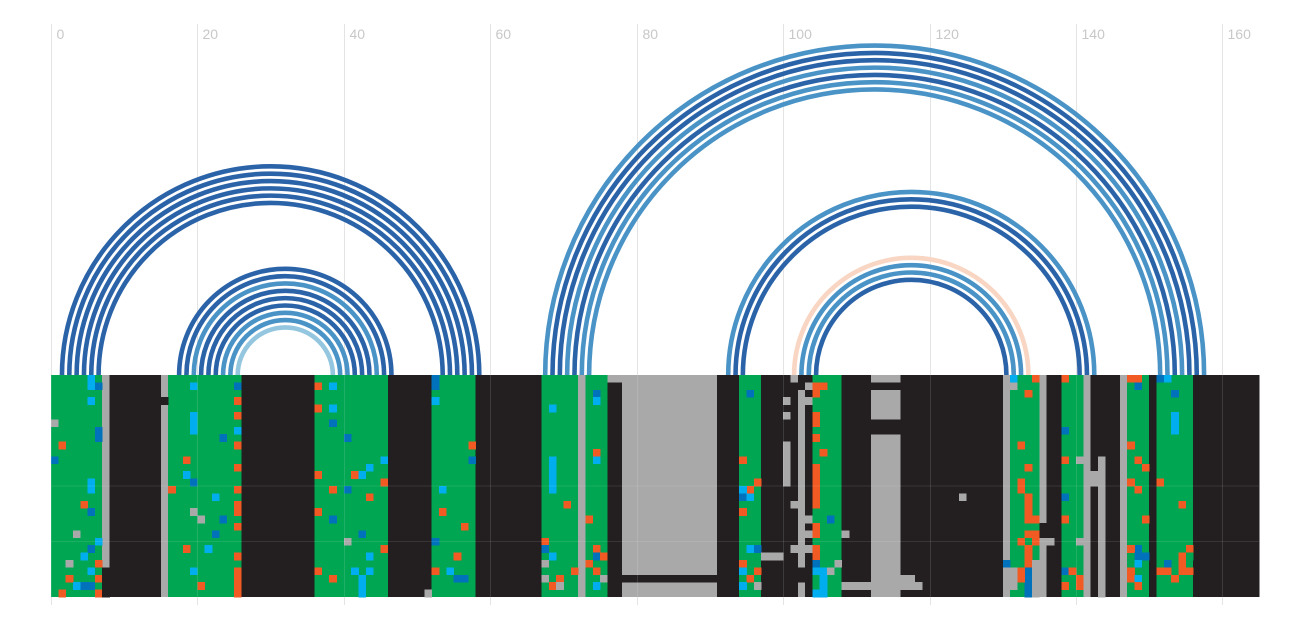 Image resolution: width=1304 pixels, height=628 pixels. What do you see at coordinates (948, 34) in the screenshot?
I see `tick-label-120: 120` at bounding box center [948, 34].